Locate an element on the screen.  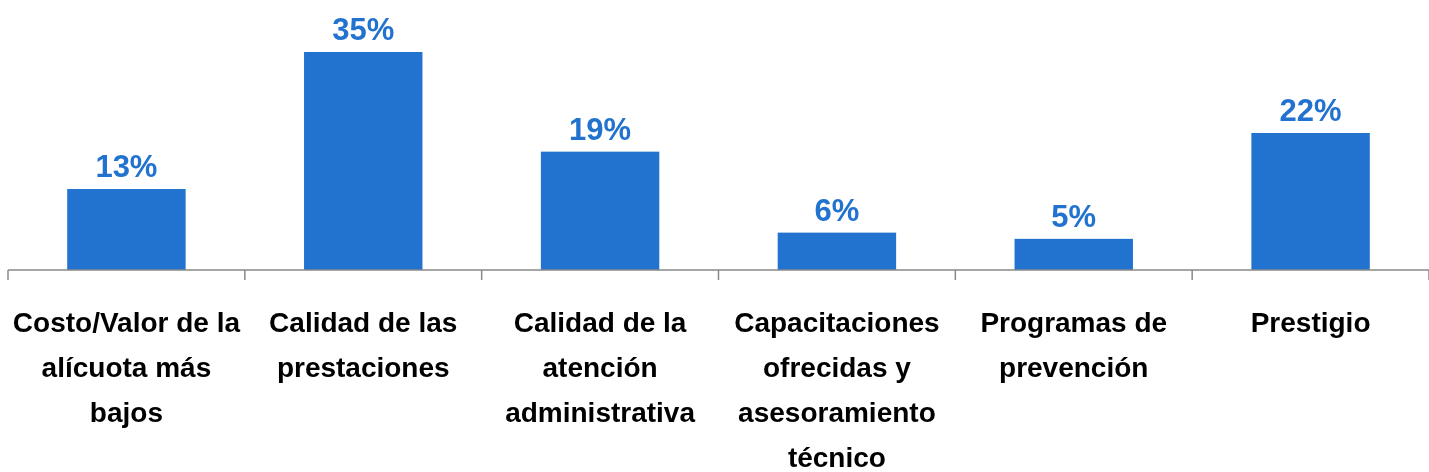
data-label: 13% is located at coordinates (126, 167).